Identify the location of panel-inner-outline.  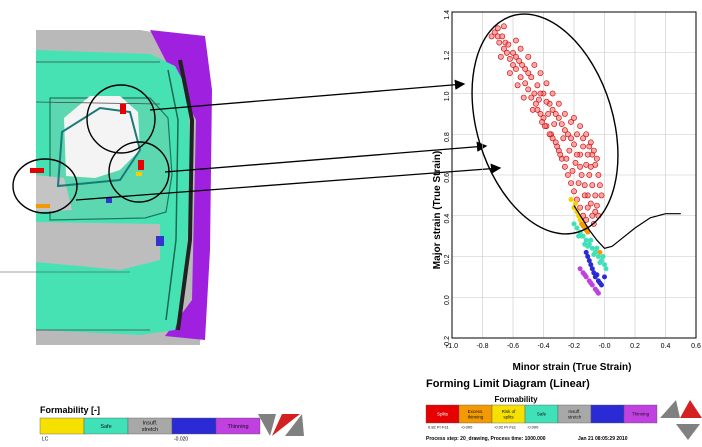
(99, 147).